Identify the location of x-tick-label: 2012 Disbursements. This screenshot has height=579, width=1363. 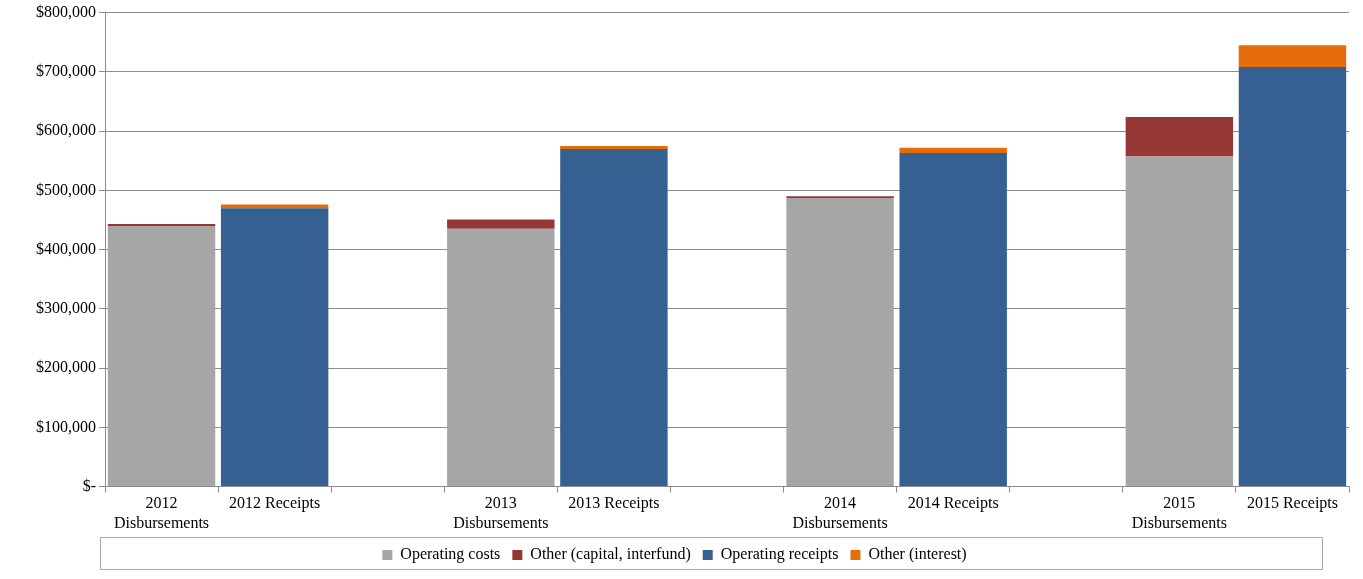
(161, 512).